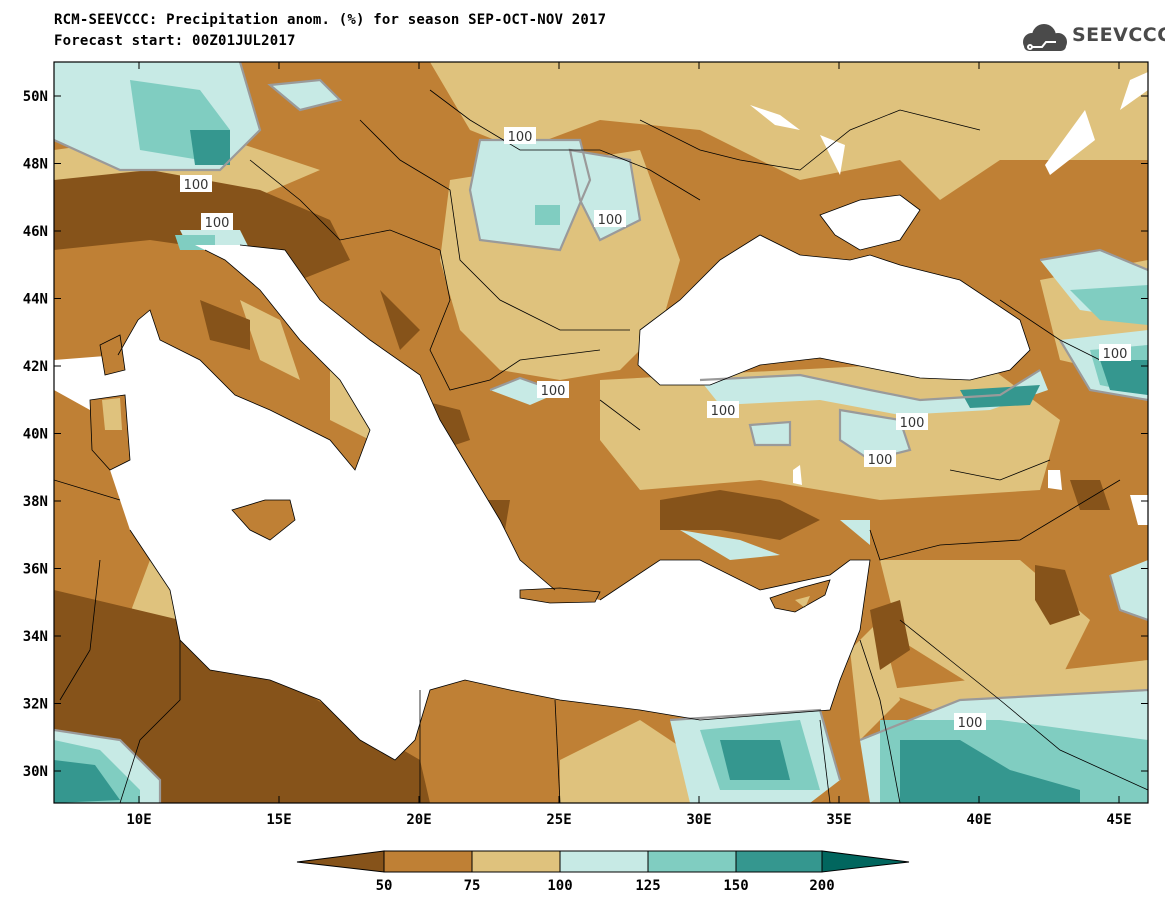 The image size is (1165, 907). What do you see at coordinates (35, 300) in the screenshot?
I see `lat-label: 44N` at bounding box center [35, 300].